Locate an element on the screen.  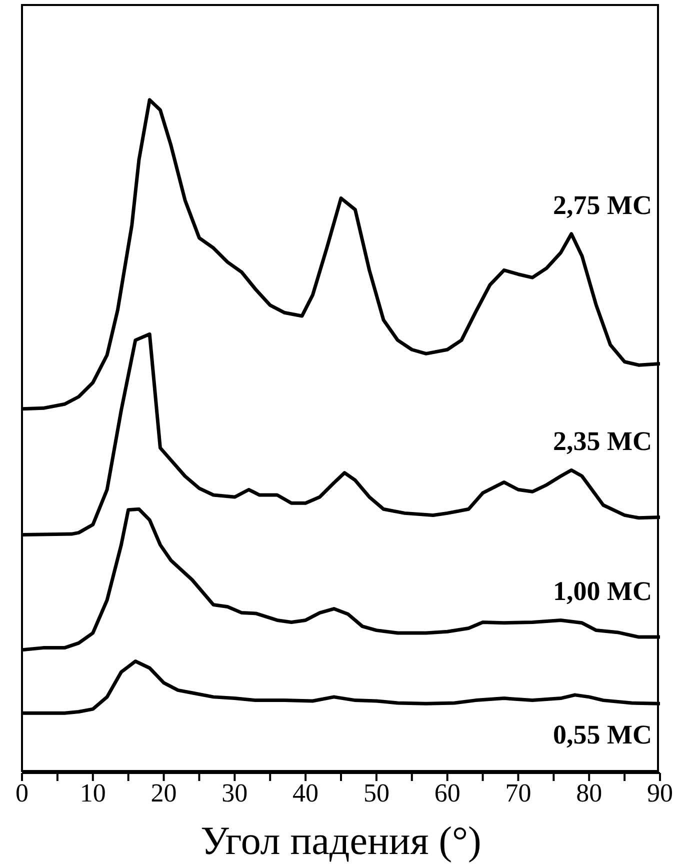
x-axis-title: Угол падения (°) is located at coordinates (341, 840).